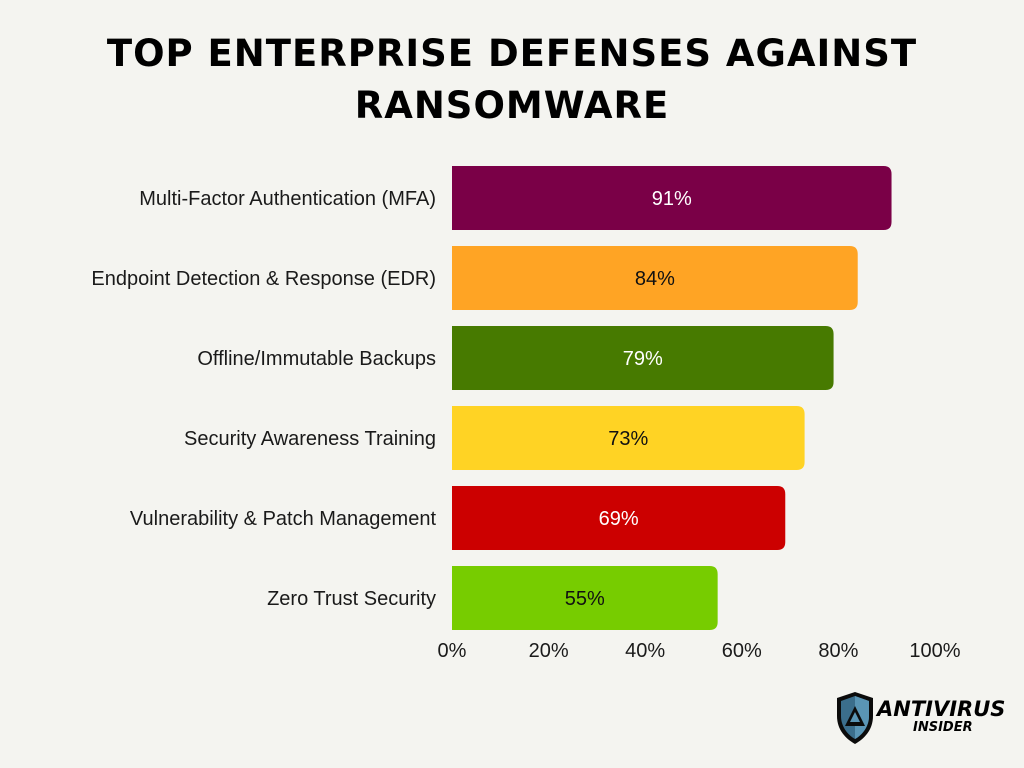 The image size is (1024, 768). What do you see at coordinates (838, 651) in the screenshot?
I see `x-tick-label-80: 80%` at bounding box center [838, 651].